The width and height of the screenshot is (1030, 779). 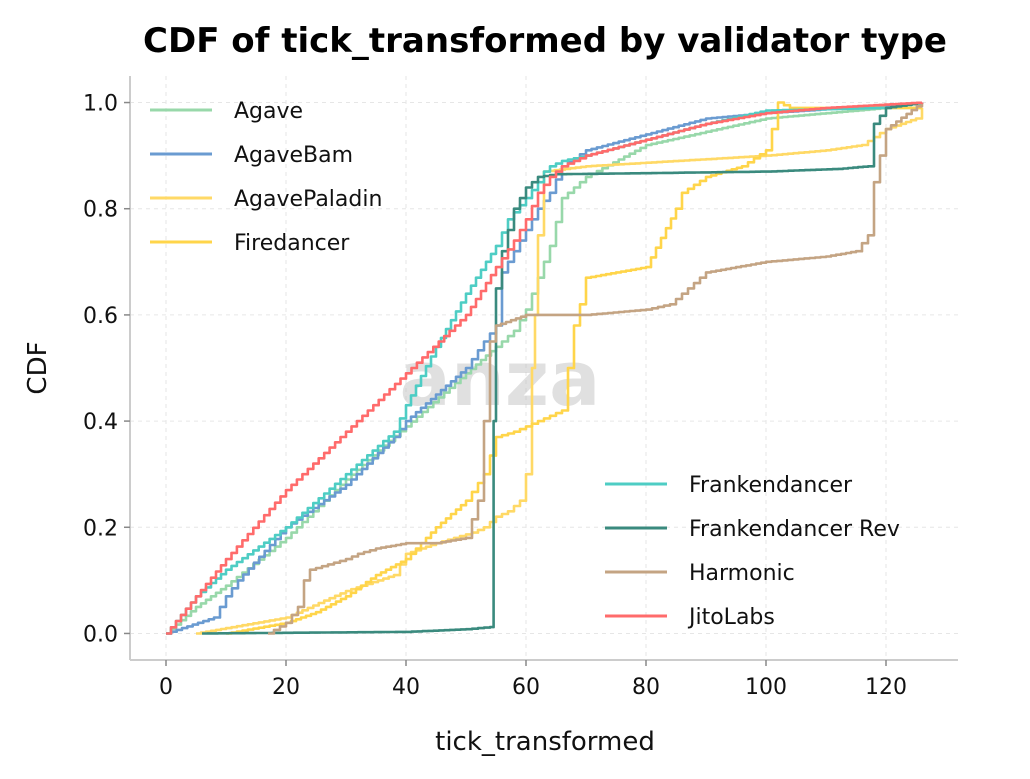 What do you see at coordinates (308, 199) in the screenshot?
I see `legend-label-agavepaladin: AgavePaladin` at bounding box center [308, 199].